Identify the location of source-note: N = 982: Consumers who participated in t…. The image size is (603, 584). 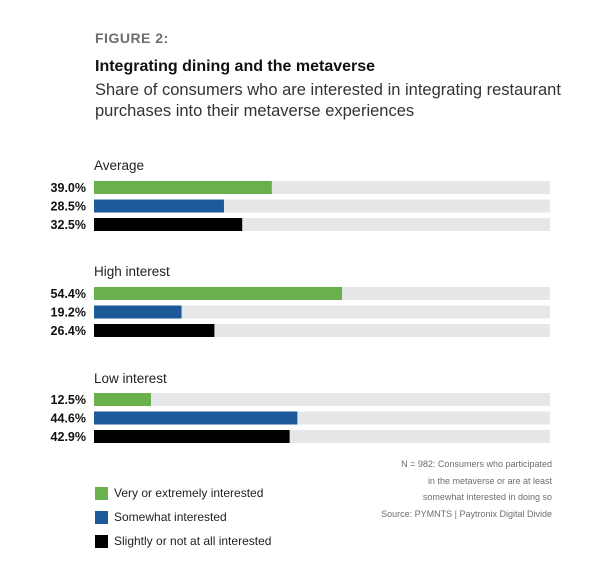
(441, 489).